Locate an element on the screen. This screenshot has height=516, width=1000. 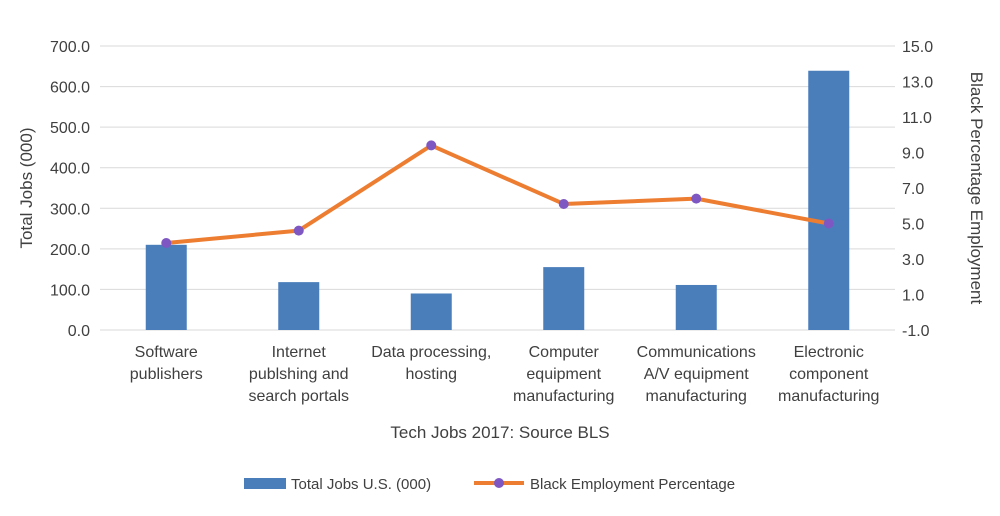
y2-tick-label: -1.0 is located at coordinates (916, 331).